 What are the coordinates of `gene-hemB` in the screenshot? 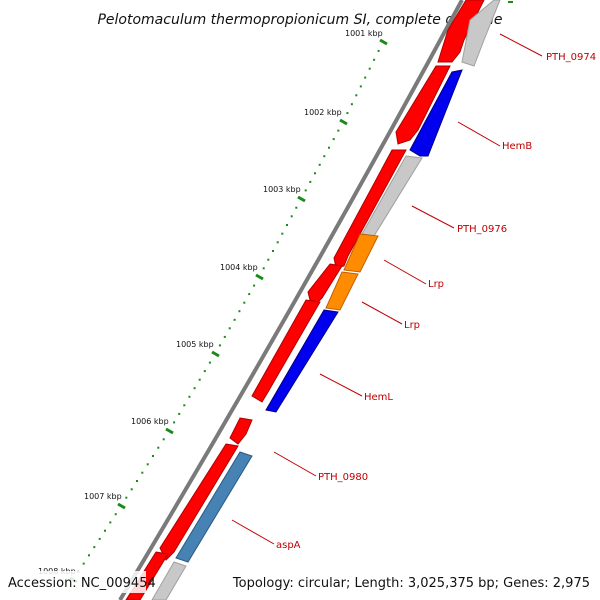 It's located at (436, 113).